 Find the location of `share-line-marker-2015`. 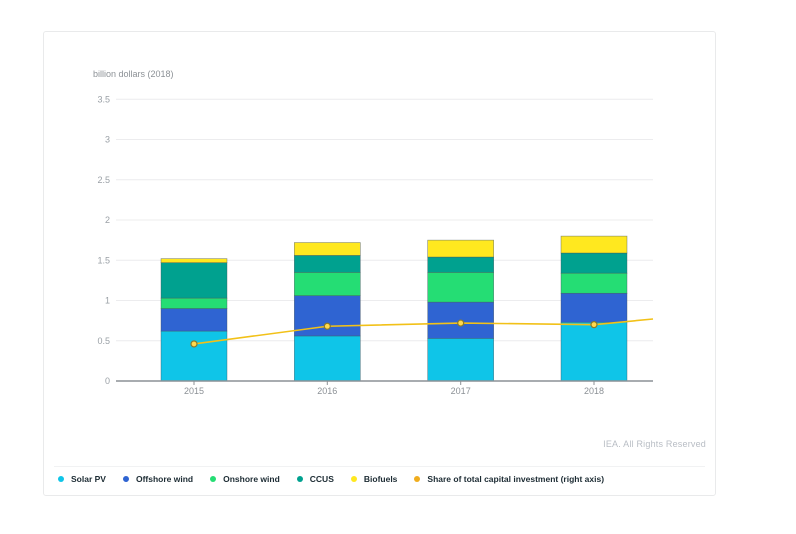

share-line-marker-2015 is located at coordinates (194, 344).